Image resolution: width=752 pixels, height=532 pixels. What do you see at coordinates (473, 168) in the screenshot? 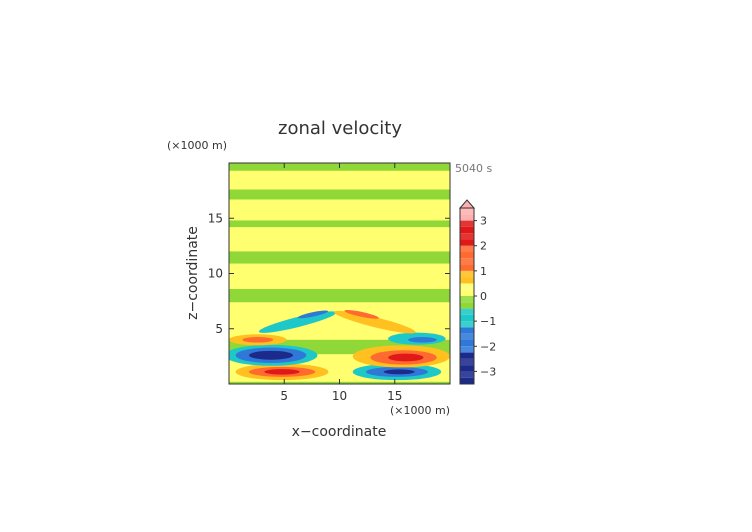
I see `time-label: 5040 s` at bounding box center [473, 168].